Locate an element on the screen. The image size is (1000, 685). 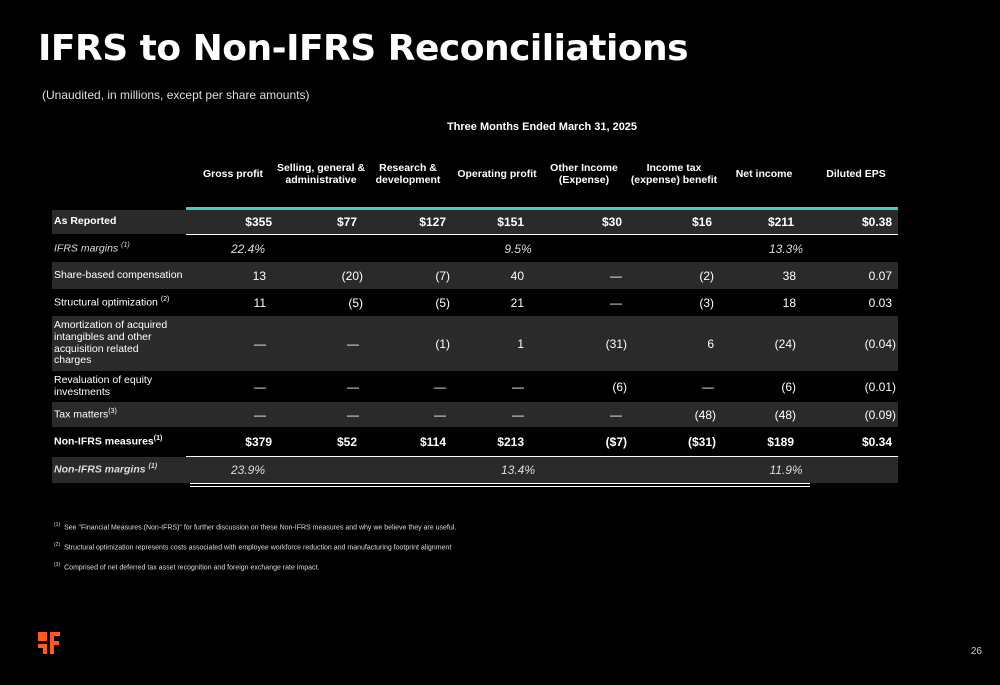
col-header-sga: Selling, general & administrative is located at coordinates (321, 174).